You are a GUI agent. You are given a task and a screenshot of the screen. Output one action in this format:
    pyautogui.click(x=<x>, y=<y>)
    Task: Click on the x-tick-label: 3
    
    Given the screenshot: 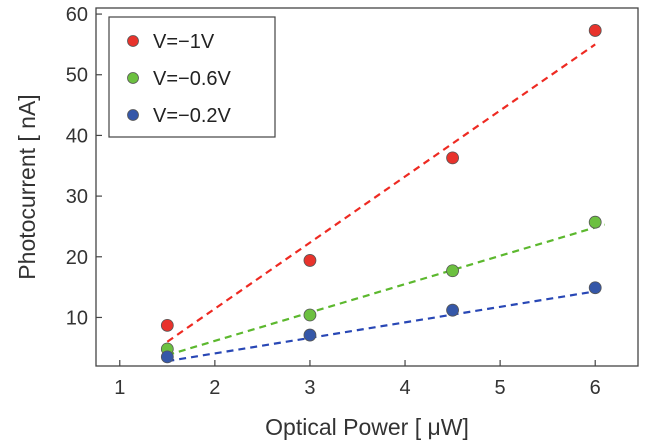 What is the action you would take?
    pyautogui.click(x=309, y=388)
    